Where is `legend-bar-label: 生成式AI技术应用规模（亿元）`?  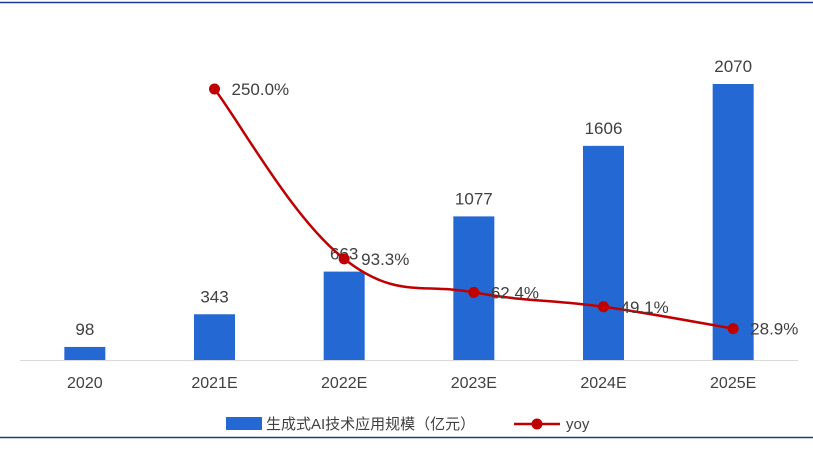 legend-bar-label: 生成式AI技术应用规模（亿元） is located at coordinates (370, 424).